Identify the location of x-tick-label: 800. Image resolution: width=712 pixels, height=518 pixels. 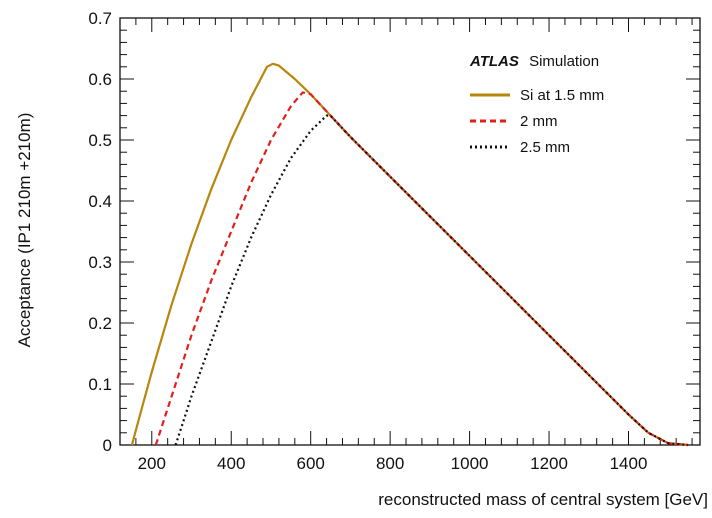
(390, 463).